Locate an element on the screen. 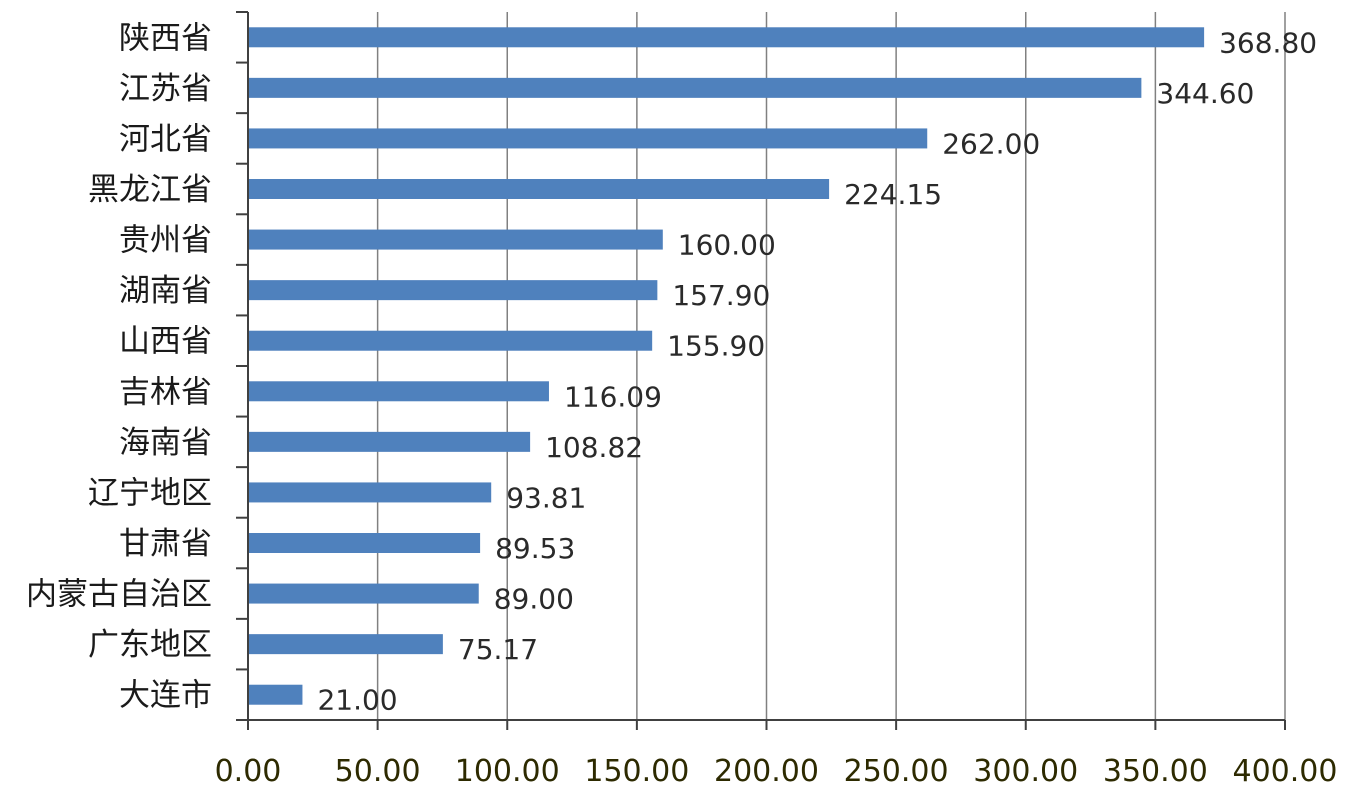 This screenshot has height=793, width=1353. bar-value-label: 157.90 is located at coordinates (721, 295).